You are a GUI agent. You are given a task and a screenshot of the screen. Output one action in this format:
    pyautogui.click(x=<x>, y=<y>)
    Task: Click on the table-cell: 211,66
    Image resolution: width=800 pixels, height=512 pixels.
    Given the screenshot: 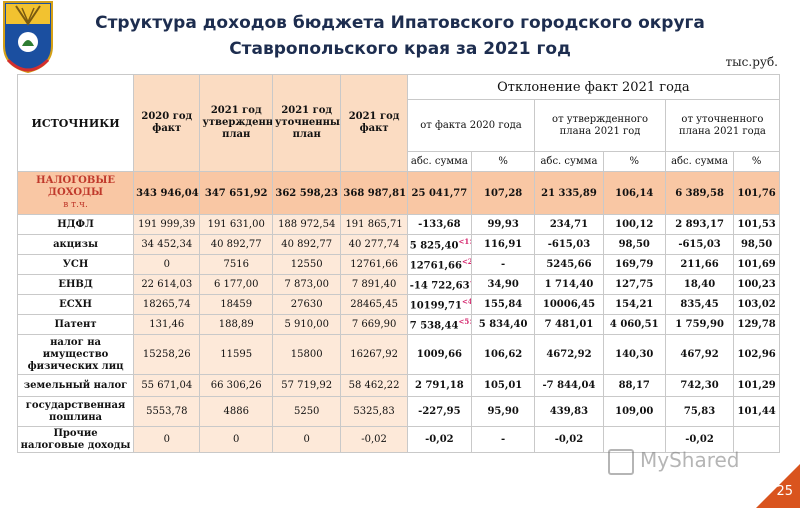 What is the action you would take?
    pyautogui.click(x=699, y=264)
    